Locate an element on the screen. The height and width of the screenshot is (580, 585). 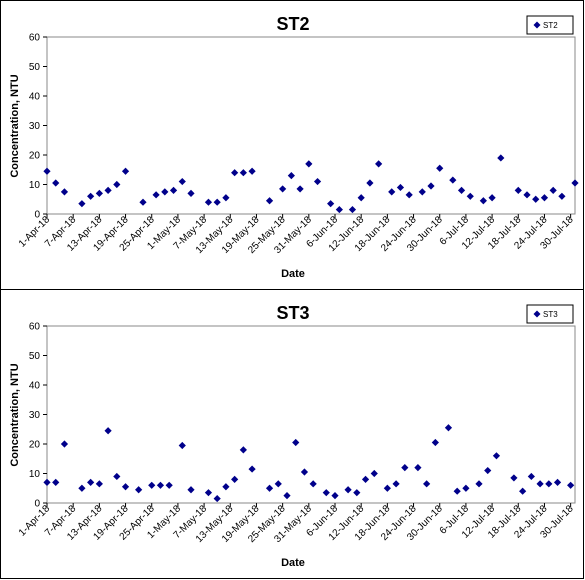
chart-title: ST2 is located at coordinates (292, 24).